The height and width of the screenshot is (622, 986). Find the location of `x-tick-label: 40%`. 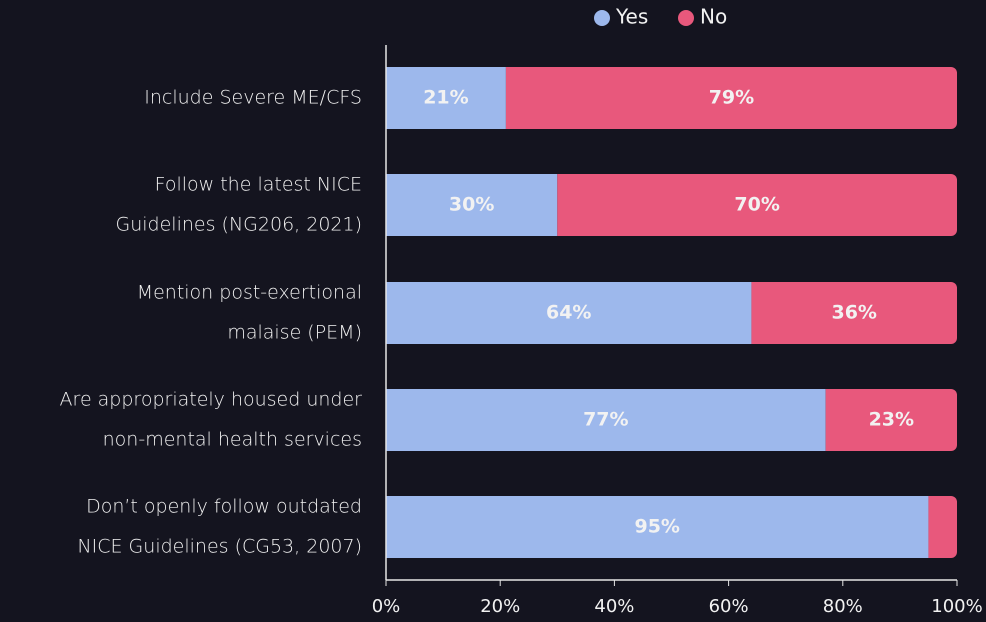

x-tick-label: 40% is located at coordinates (614, 606).